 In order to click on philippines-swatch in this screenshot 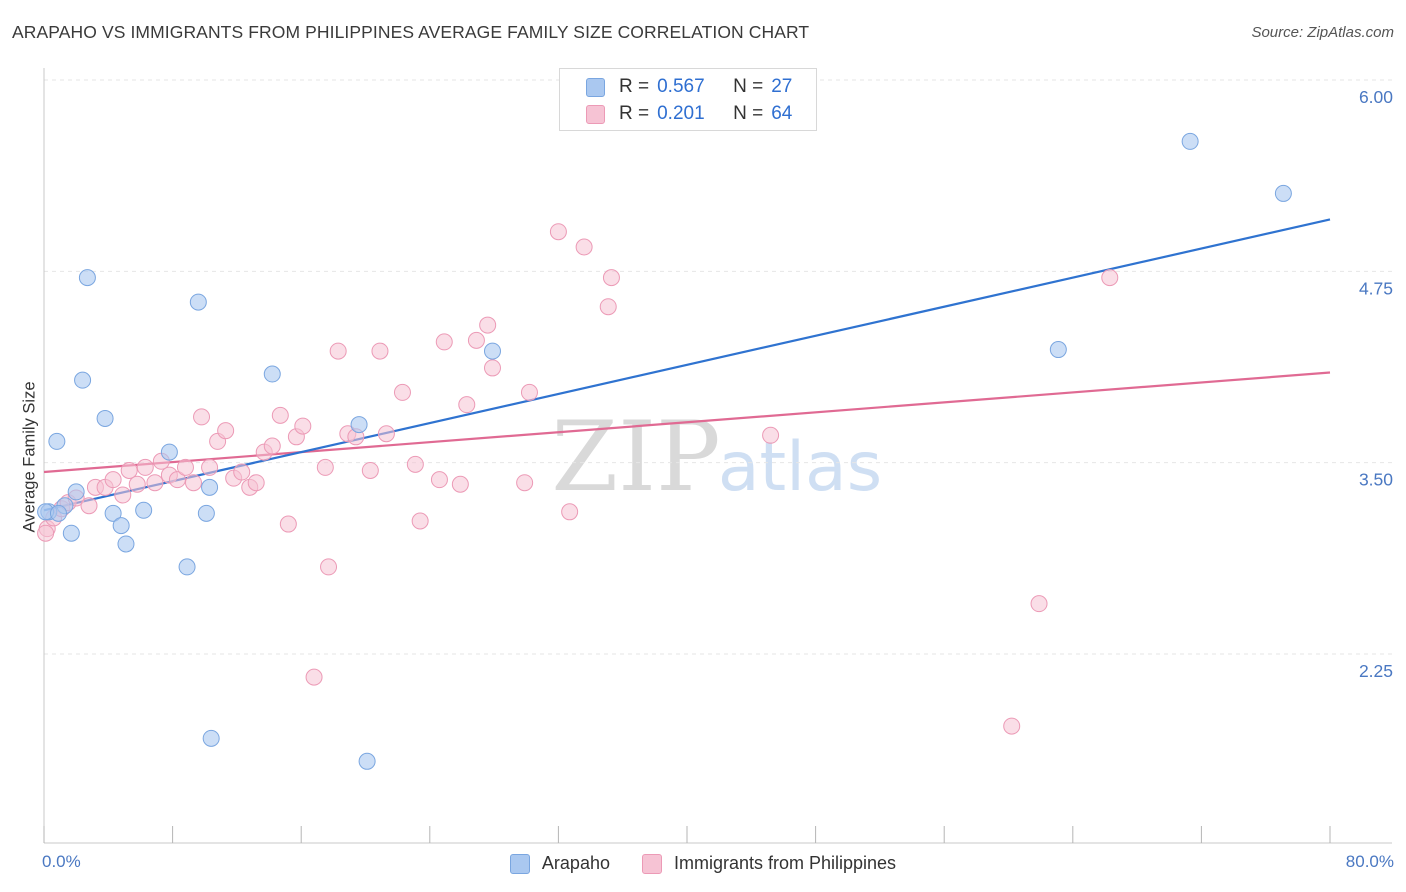, I will do `click(595, 114)`.